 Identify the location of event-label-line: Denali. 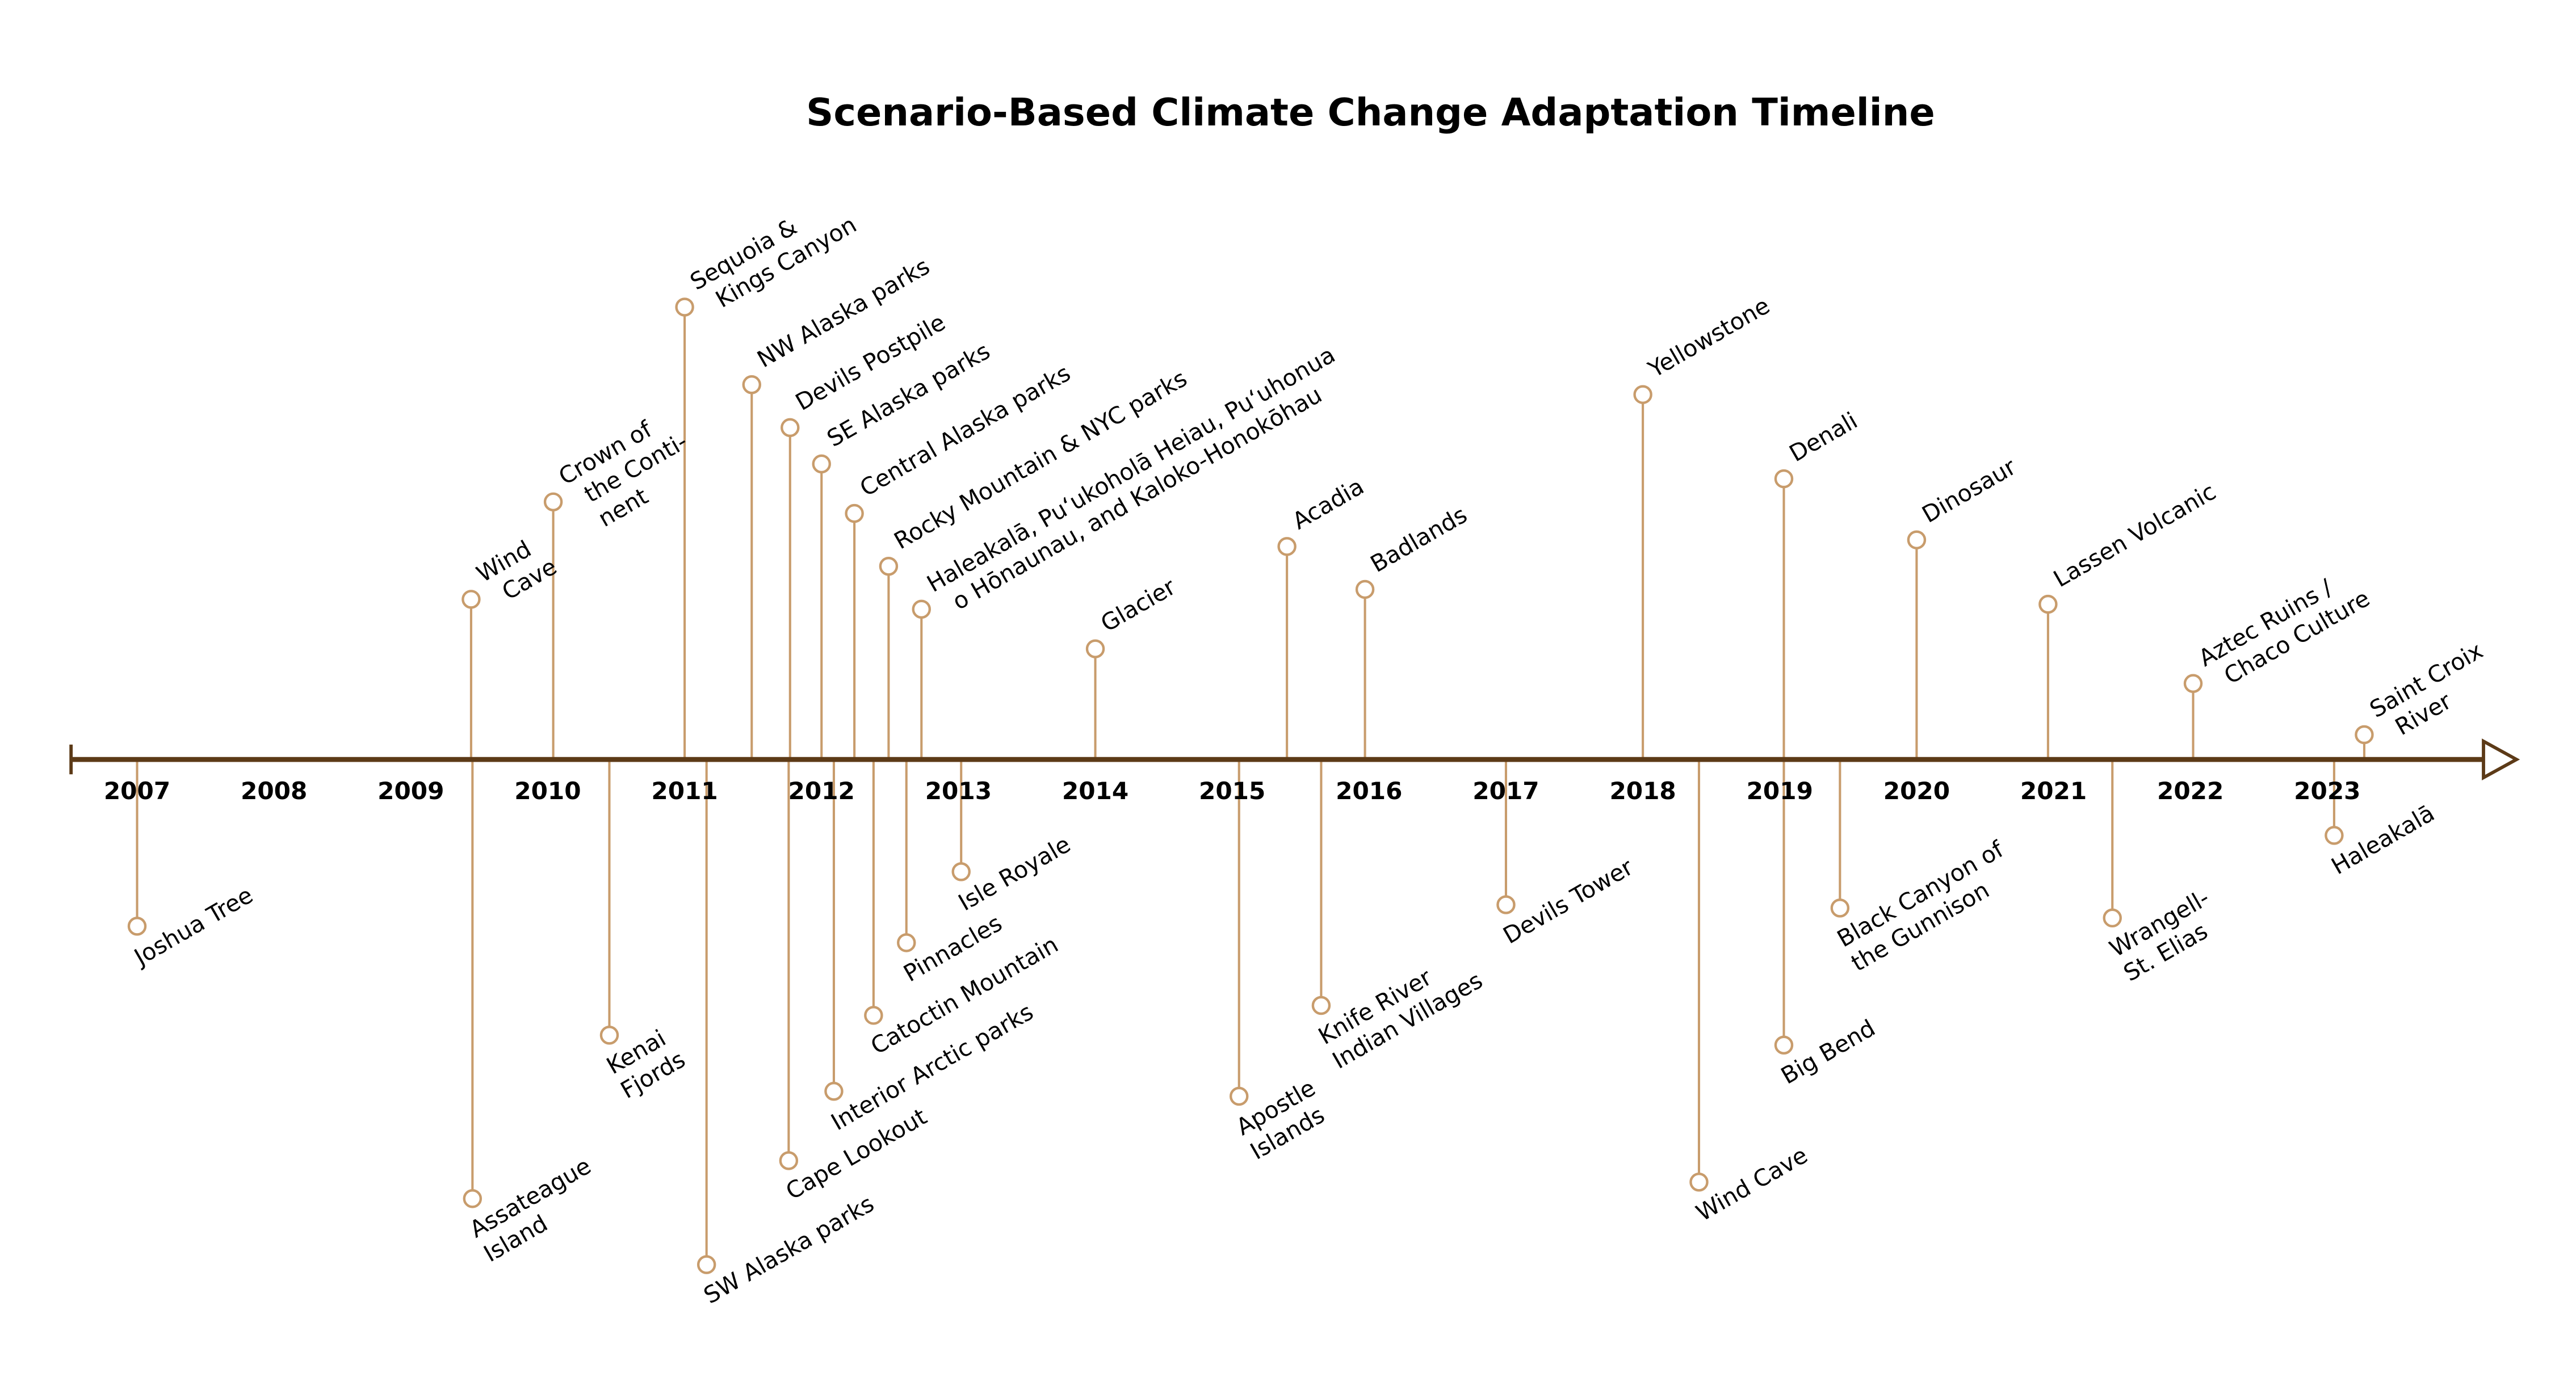
(1824, 437).